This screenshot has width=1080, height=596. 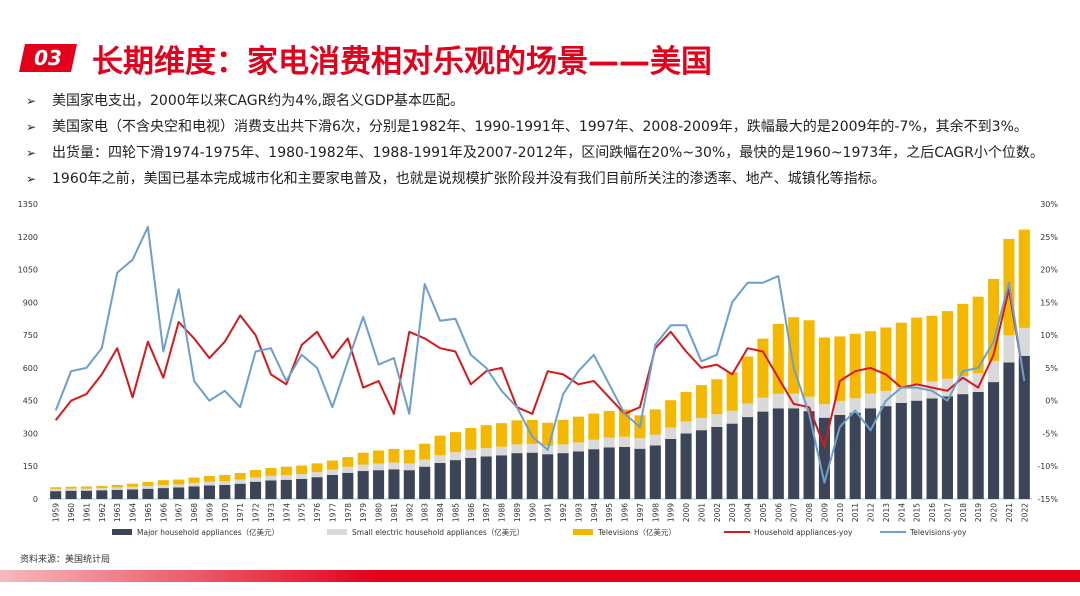 I want to click on y-left-tick-label: 600, so click(x=30, y=368).